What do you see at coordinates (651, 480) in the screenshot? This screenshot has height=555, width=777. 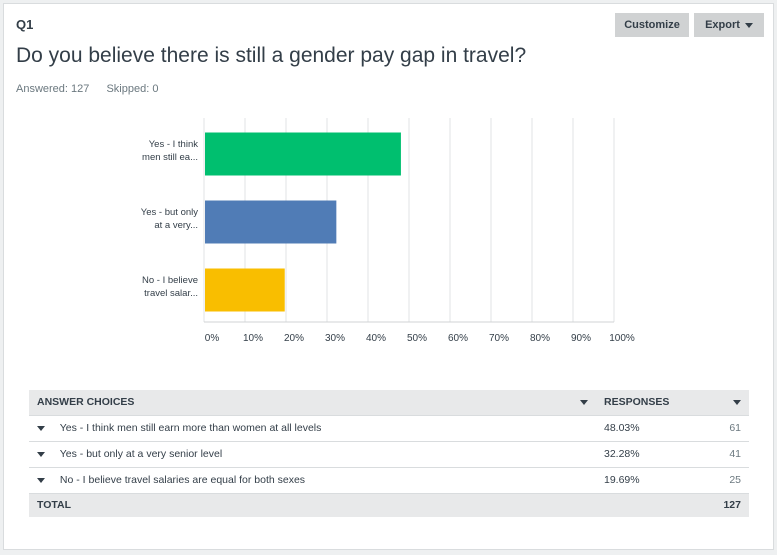 I see `response-percent: 19.69%` at bounding box center [651, 480].